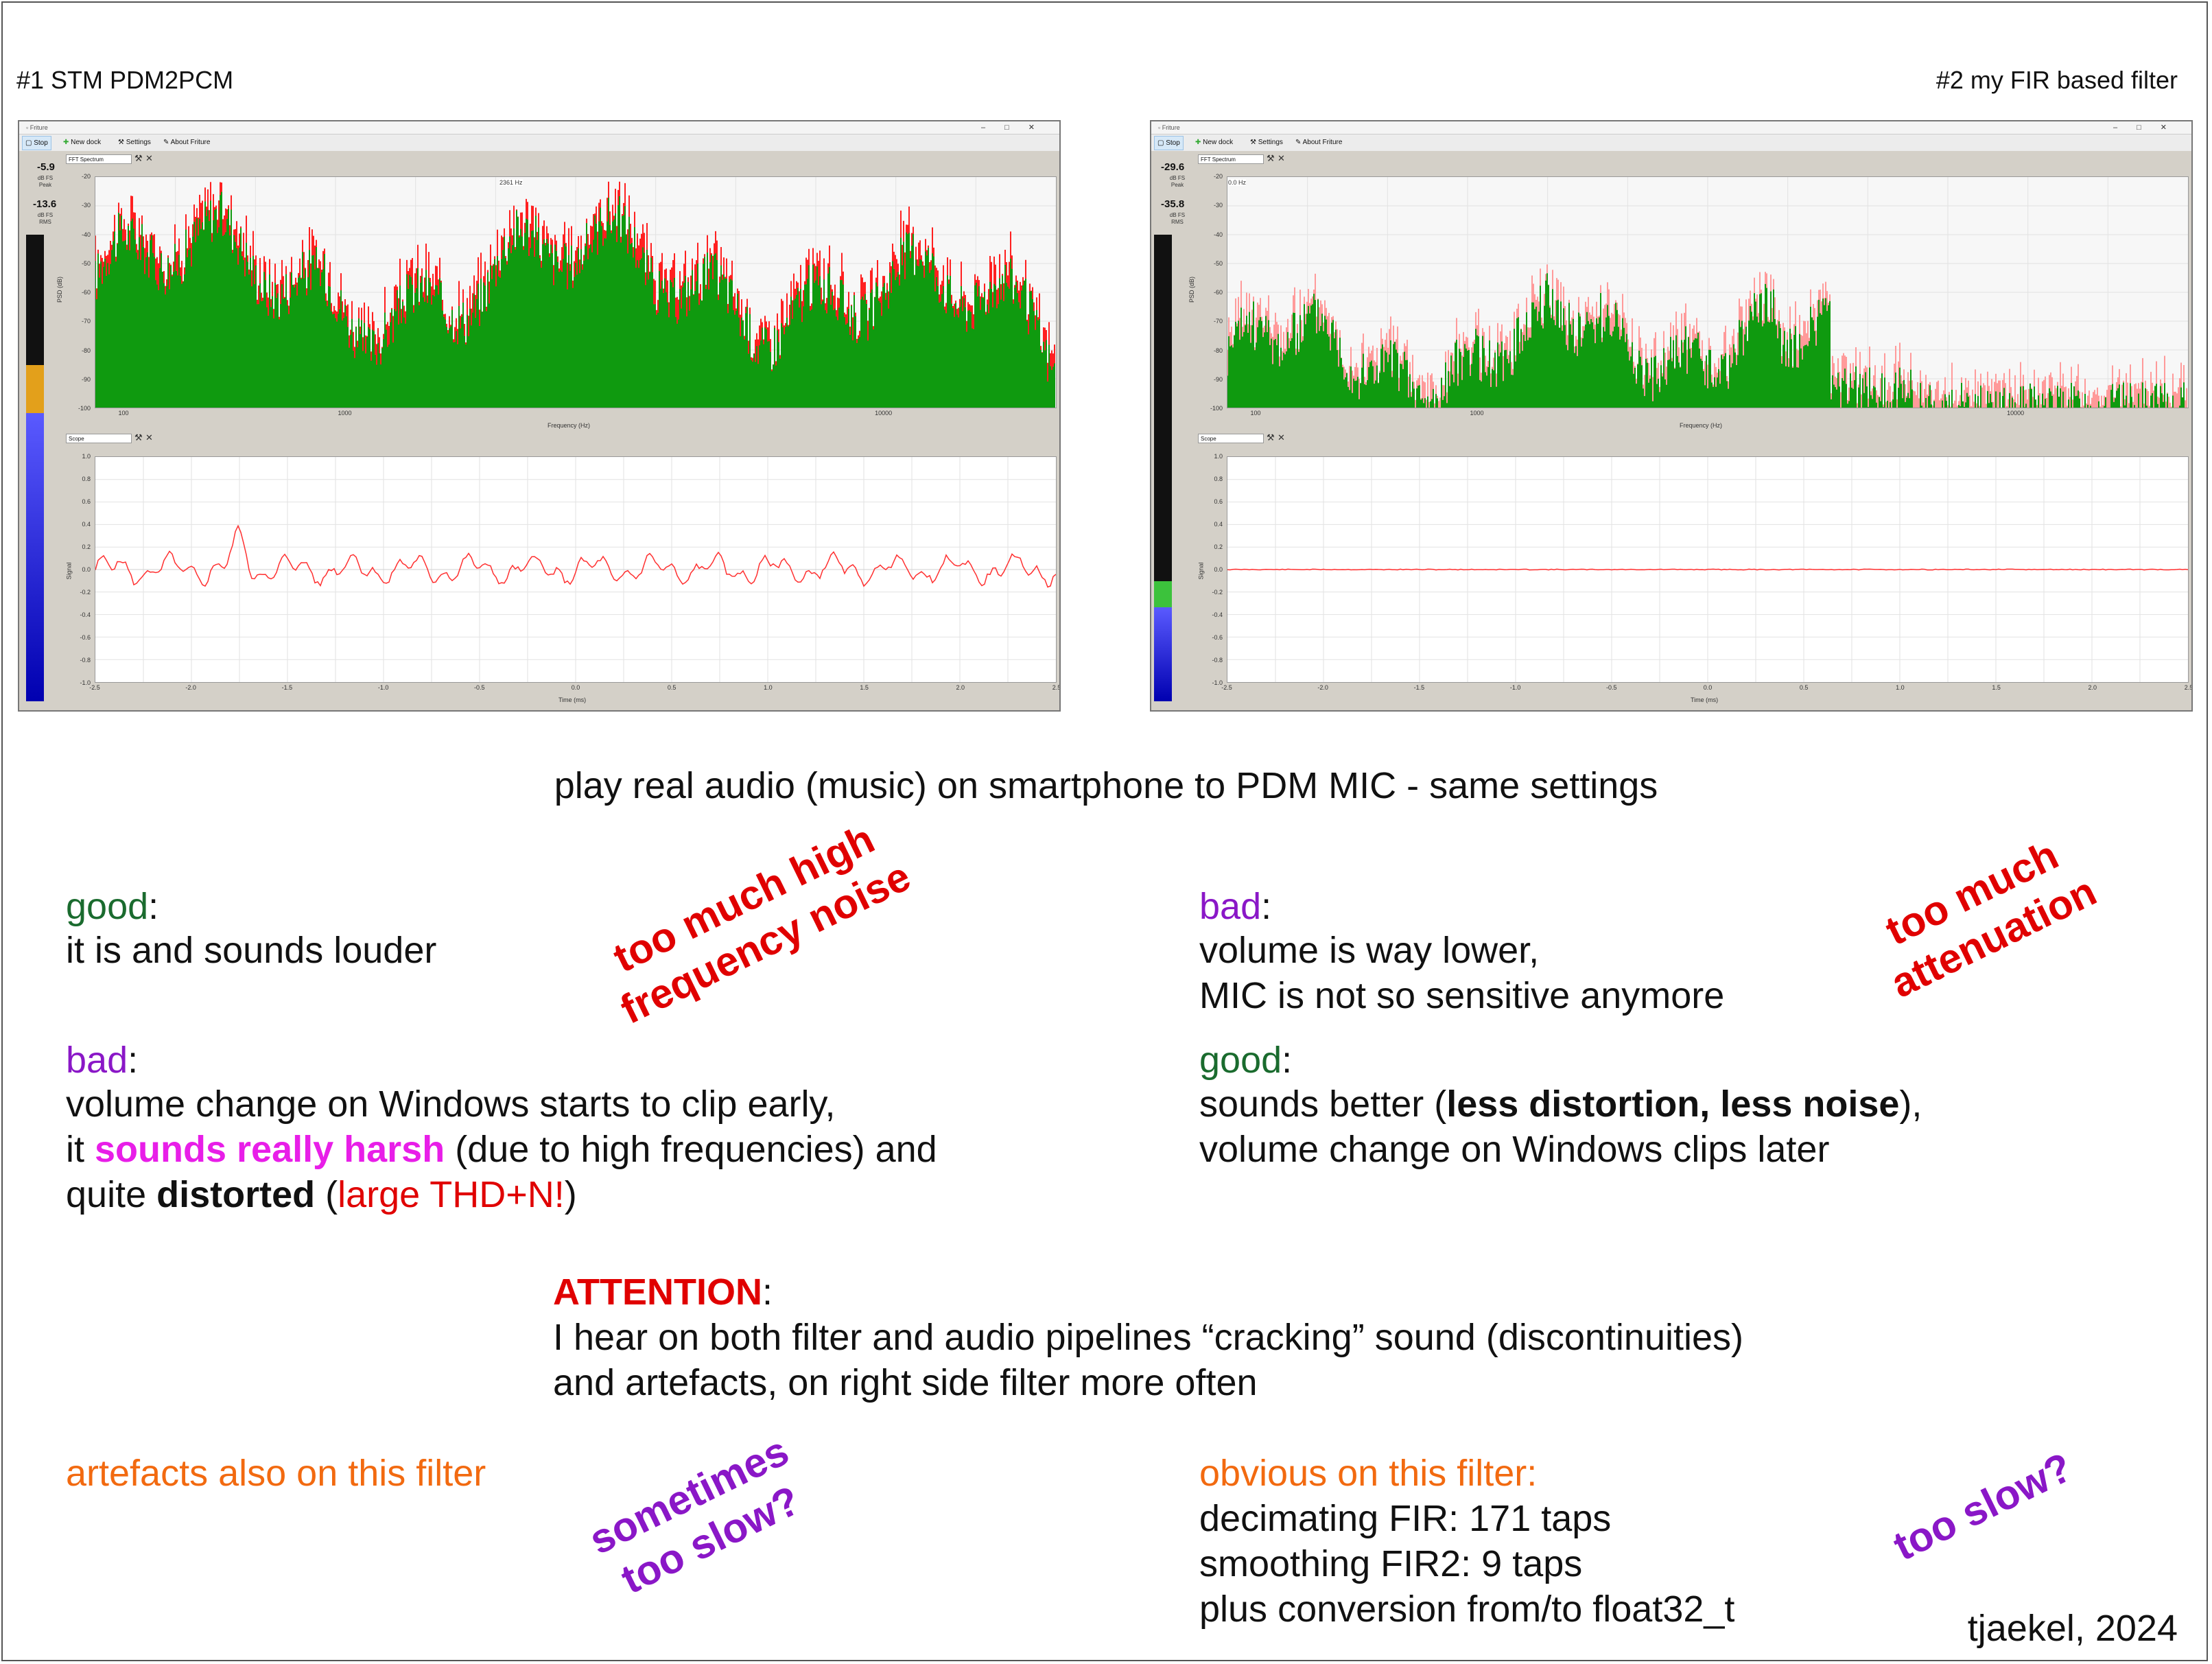  I want to click on tick-label: -0.6, so click(85, 637).